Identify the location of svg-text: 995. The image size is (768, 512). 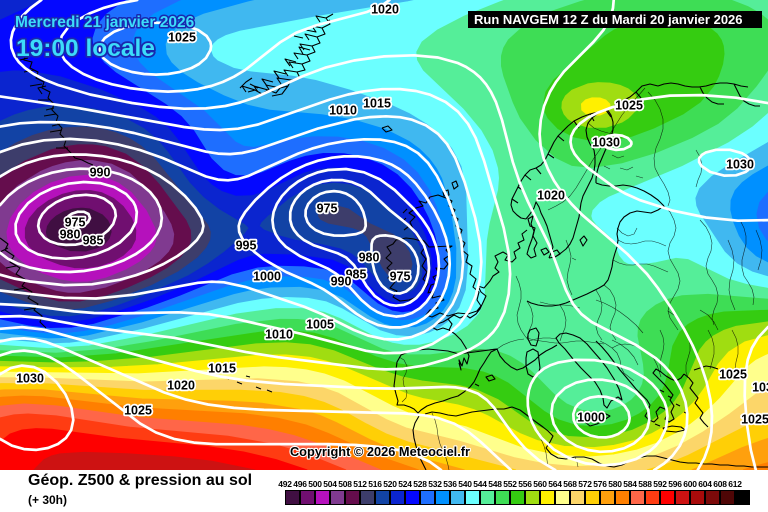
(246, 246).